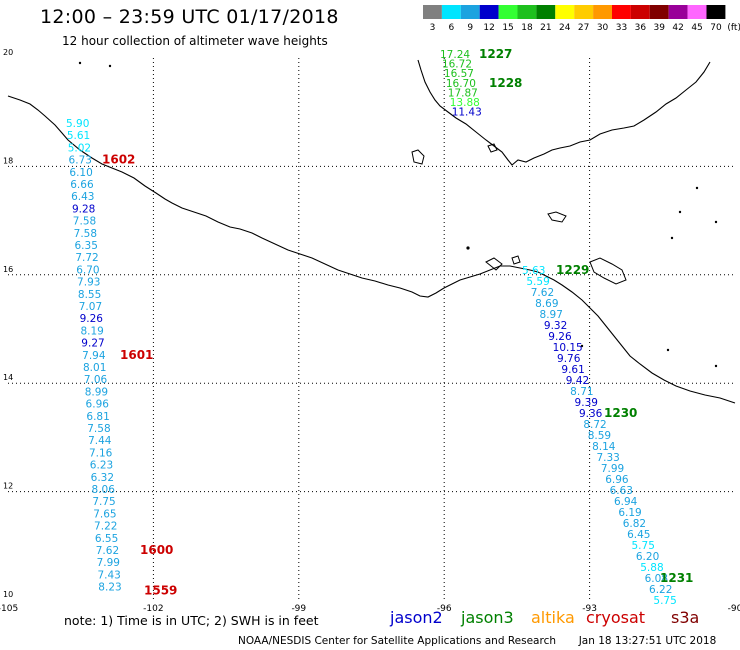 This screenshot has height=650, width=740. I want to click on wave-height-value: 16.70, so click(461, 84).